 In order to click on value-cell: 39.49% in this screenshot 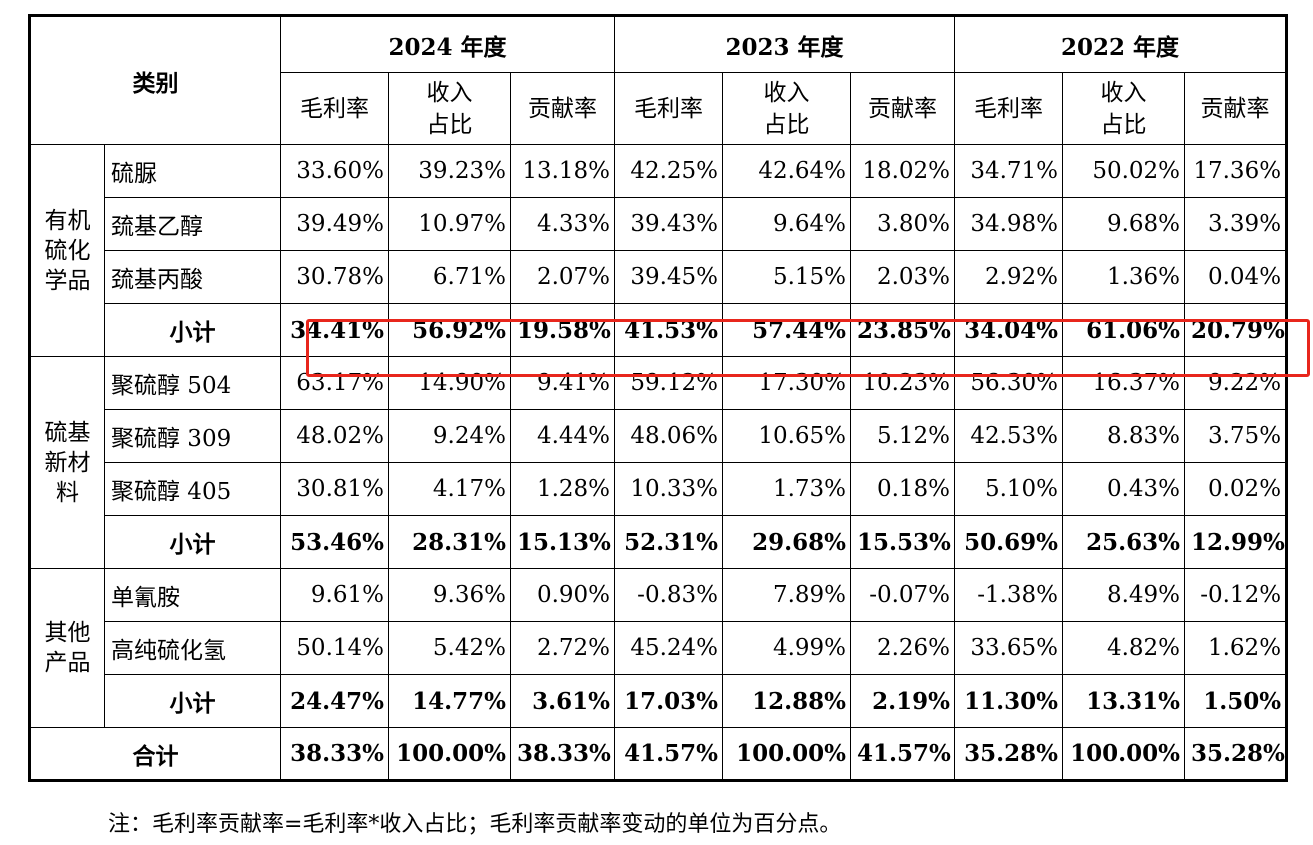, I will do `click(334, 224)`.